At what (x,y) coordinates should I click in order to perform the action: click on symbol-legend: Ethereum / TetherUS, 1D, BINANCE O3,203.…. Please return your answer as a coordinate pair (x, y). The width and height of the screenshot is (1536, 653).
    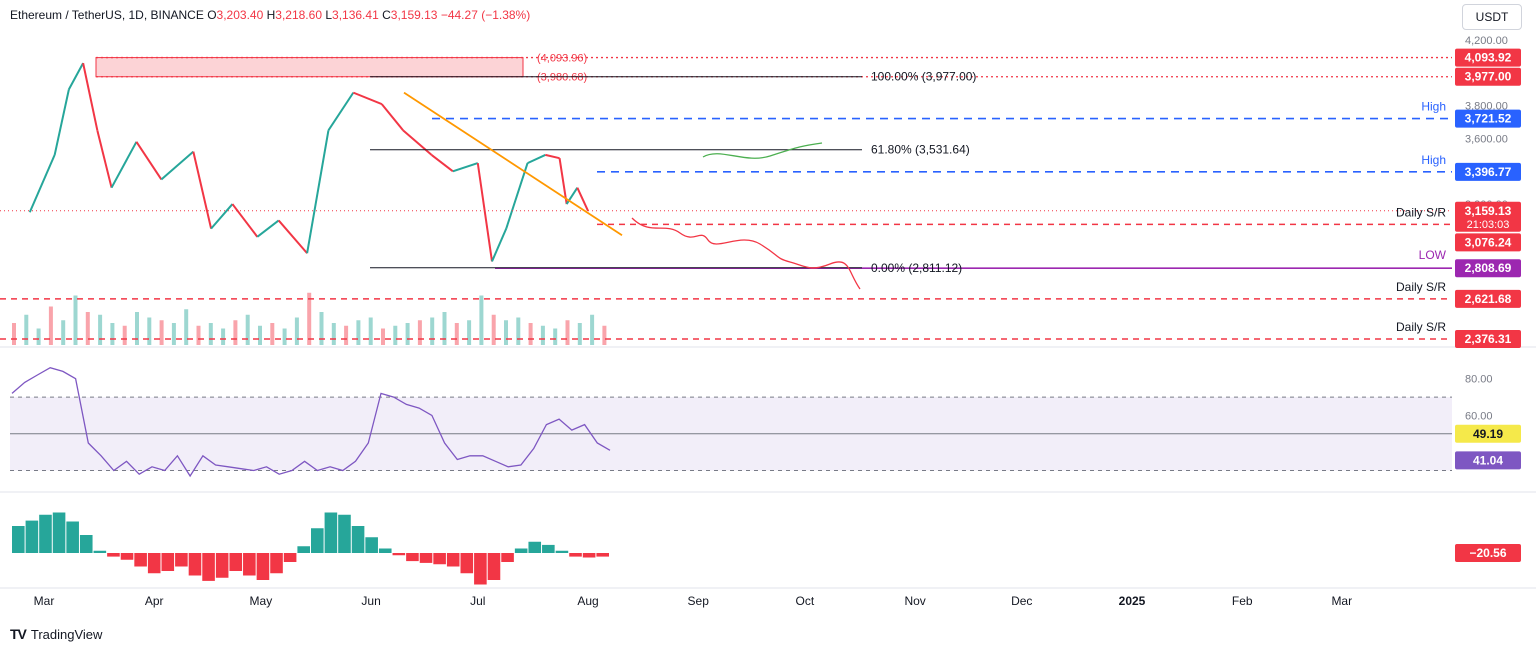
    Looking at the image, I should click on (270, 15).